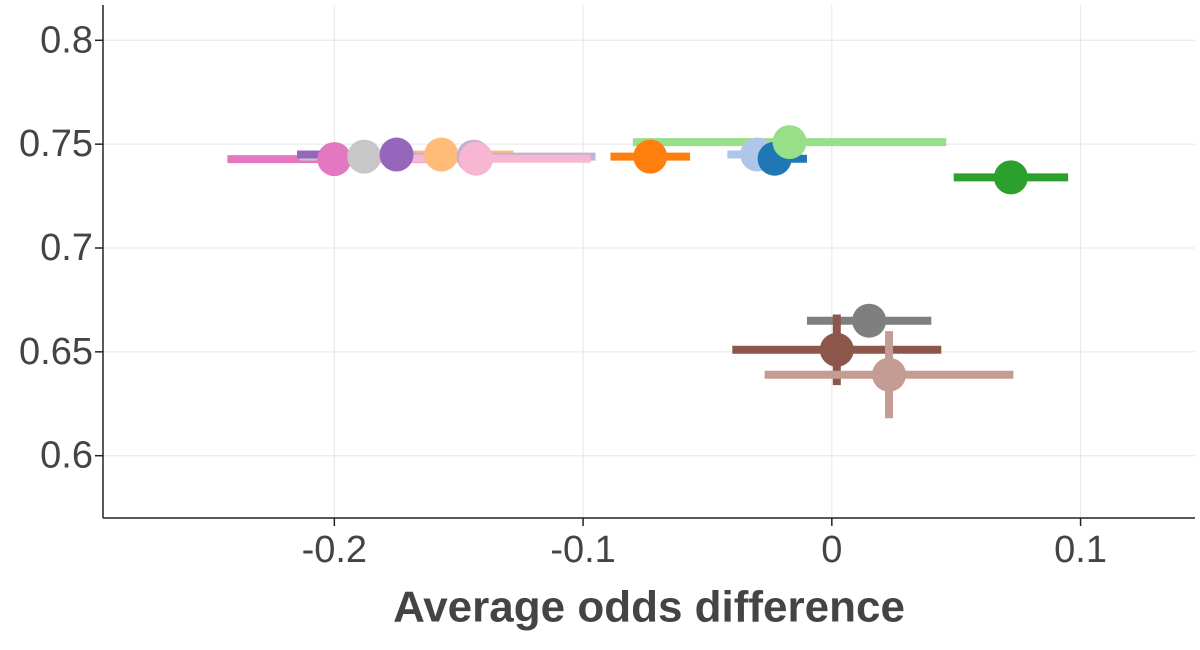  I want to click on x-axis-title: Average odds difference, so click(649, 607).